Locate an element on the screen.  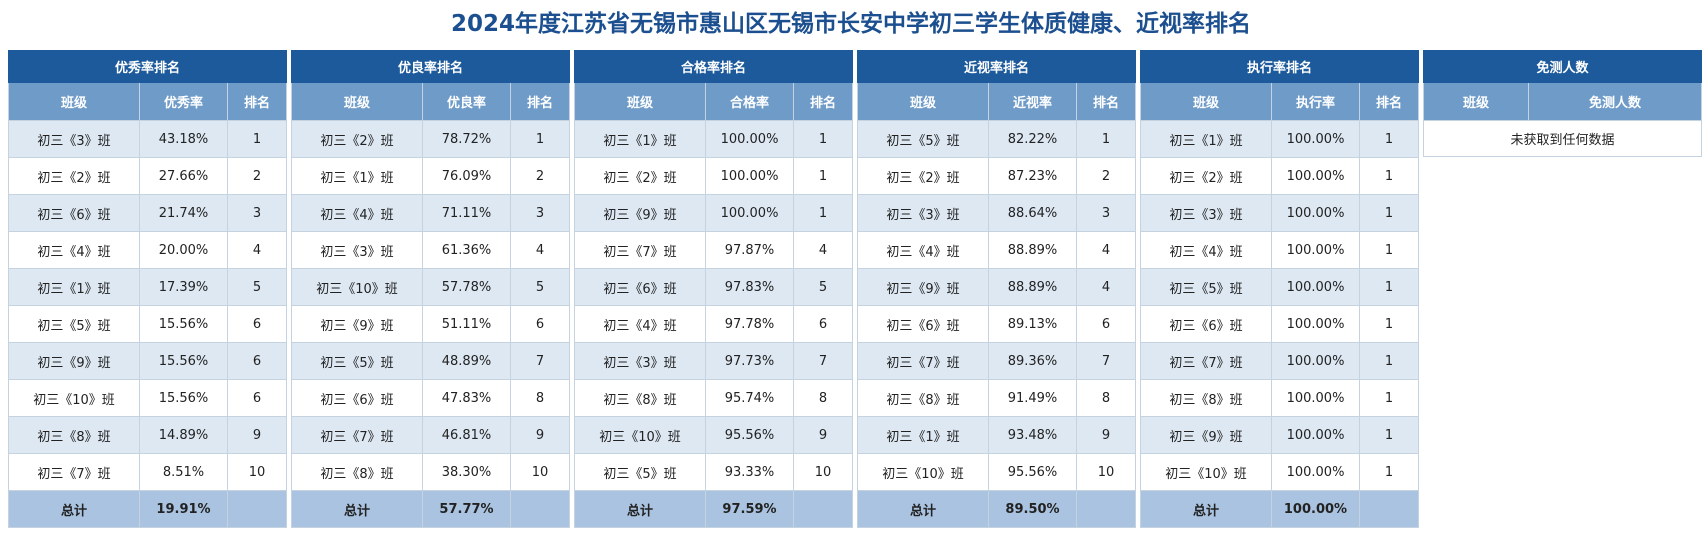
total-row: 总计 89.50% is located at coordinates (997, 509).